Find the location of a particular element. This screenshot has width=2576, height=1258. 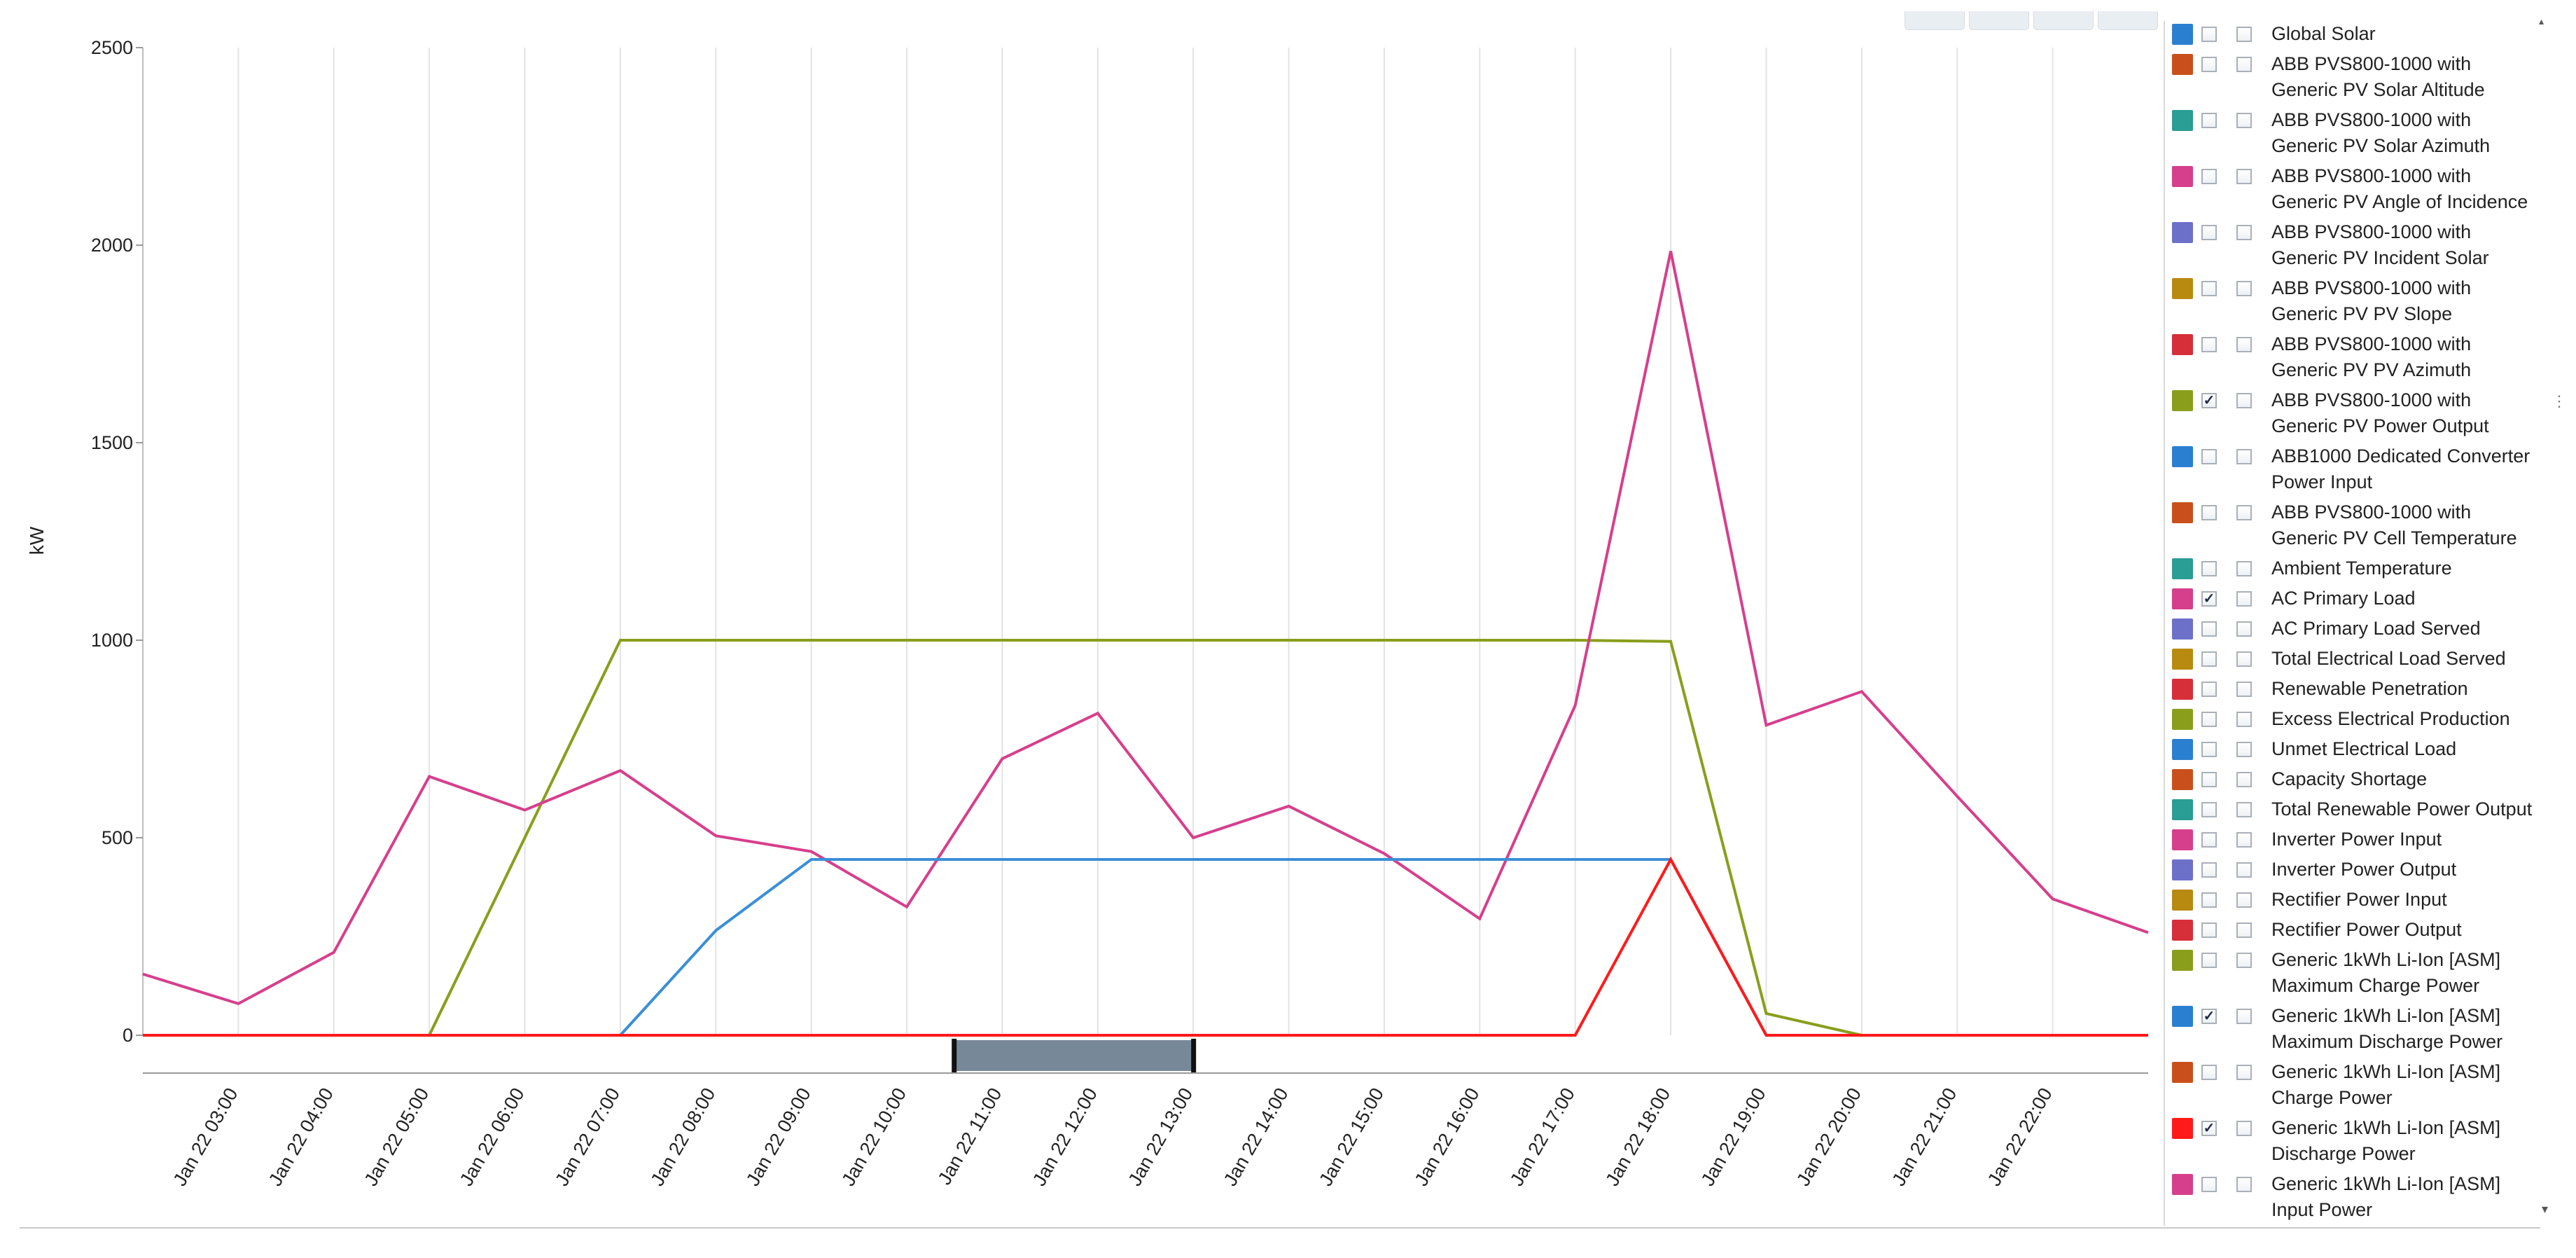

legend-item: Generic 1kWh Li-Ion [ASM] Input Power is located at coordinates (2357, 1197).